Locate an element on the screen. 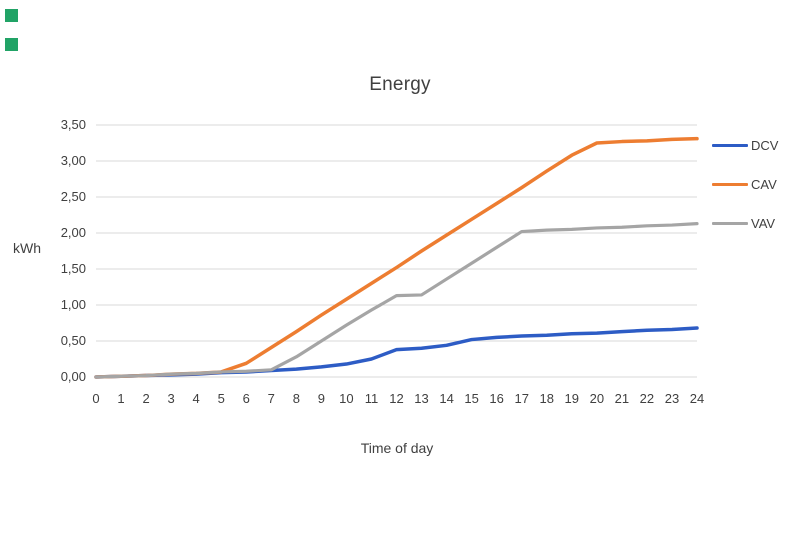  x-axis-title: Time of day is located at coordinates (397, 448).